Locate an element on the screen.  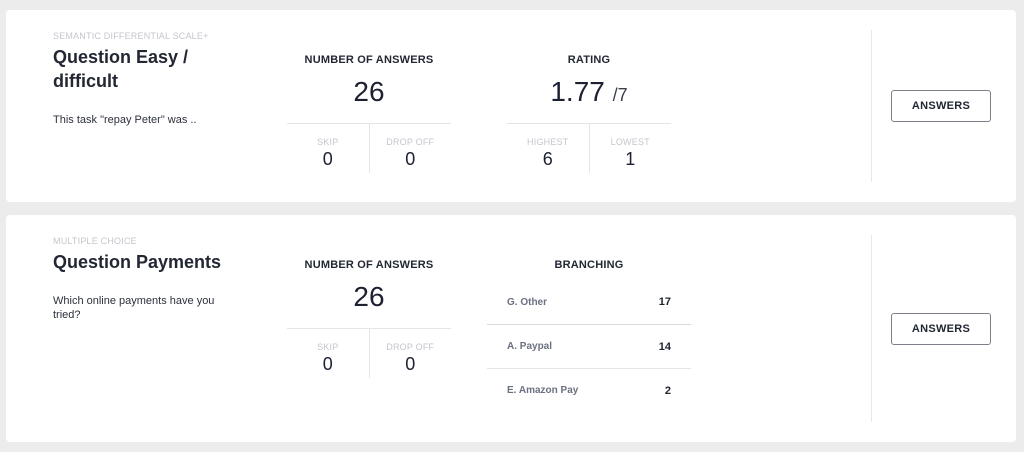
branching-item-label: A. Paypal is located at coordinates (530, 346).